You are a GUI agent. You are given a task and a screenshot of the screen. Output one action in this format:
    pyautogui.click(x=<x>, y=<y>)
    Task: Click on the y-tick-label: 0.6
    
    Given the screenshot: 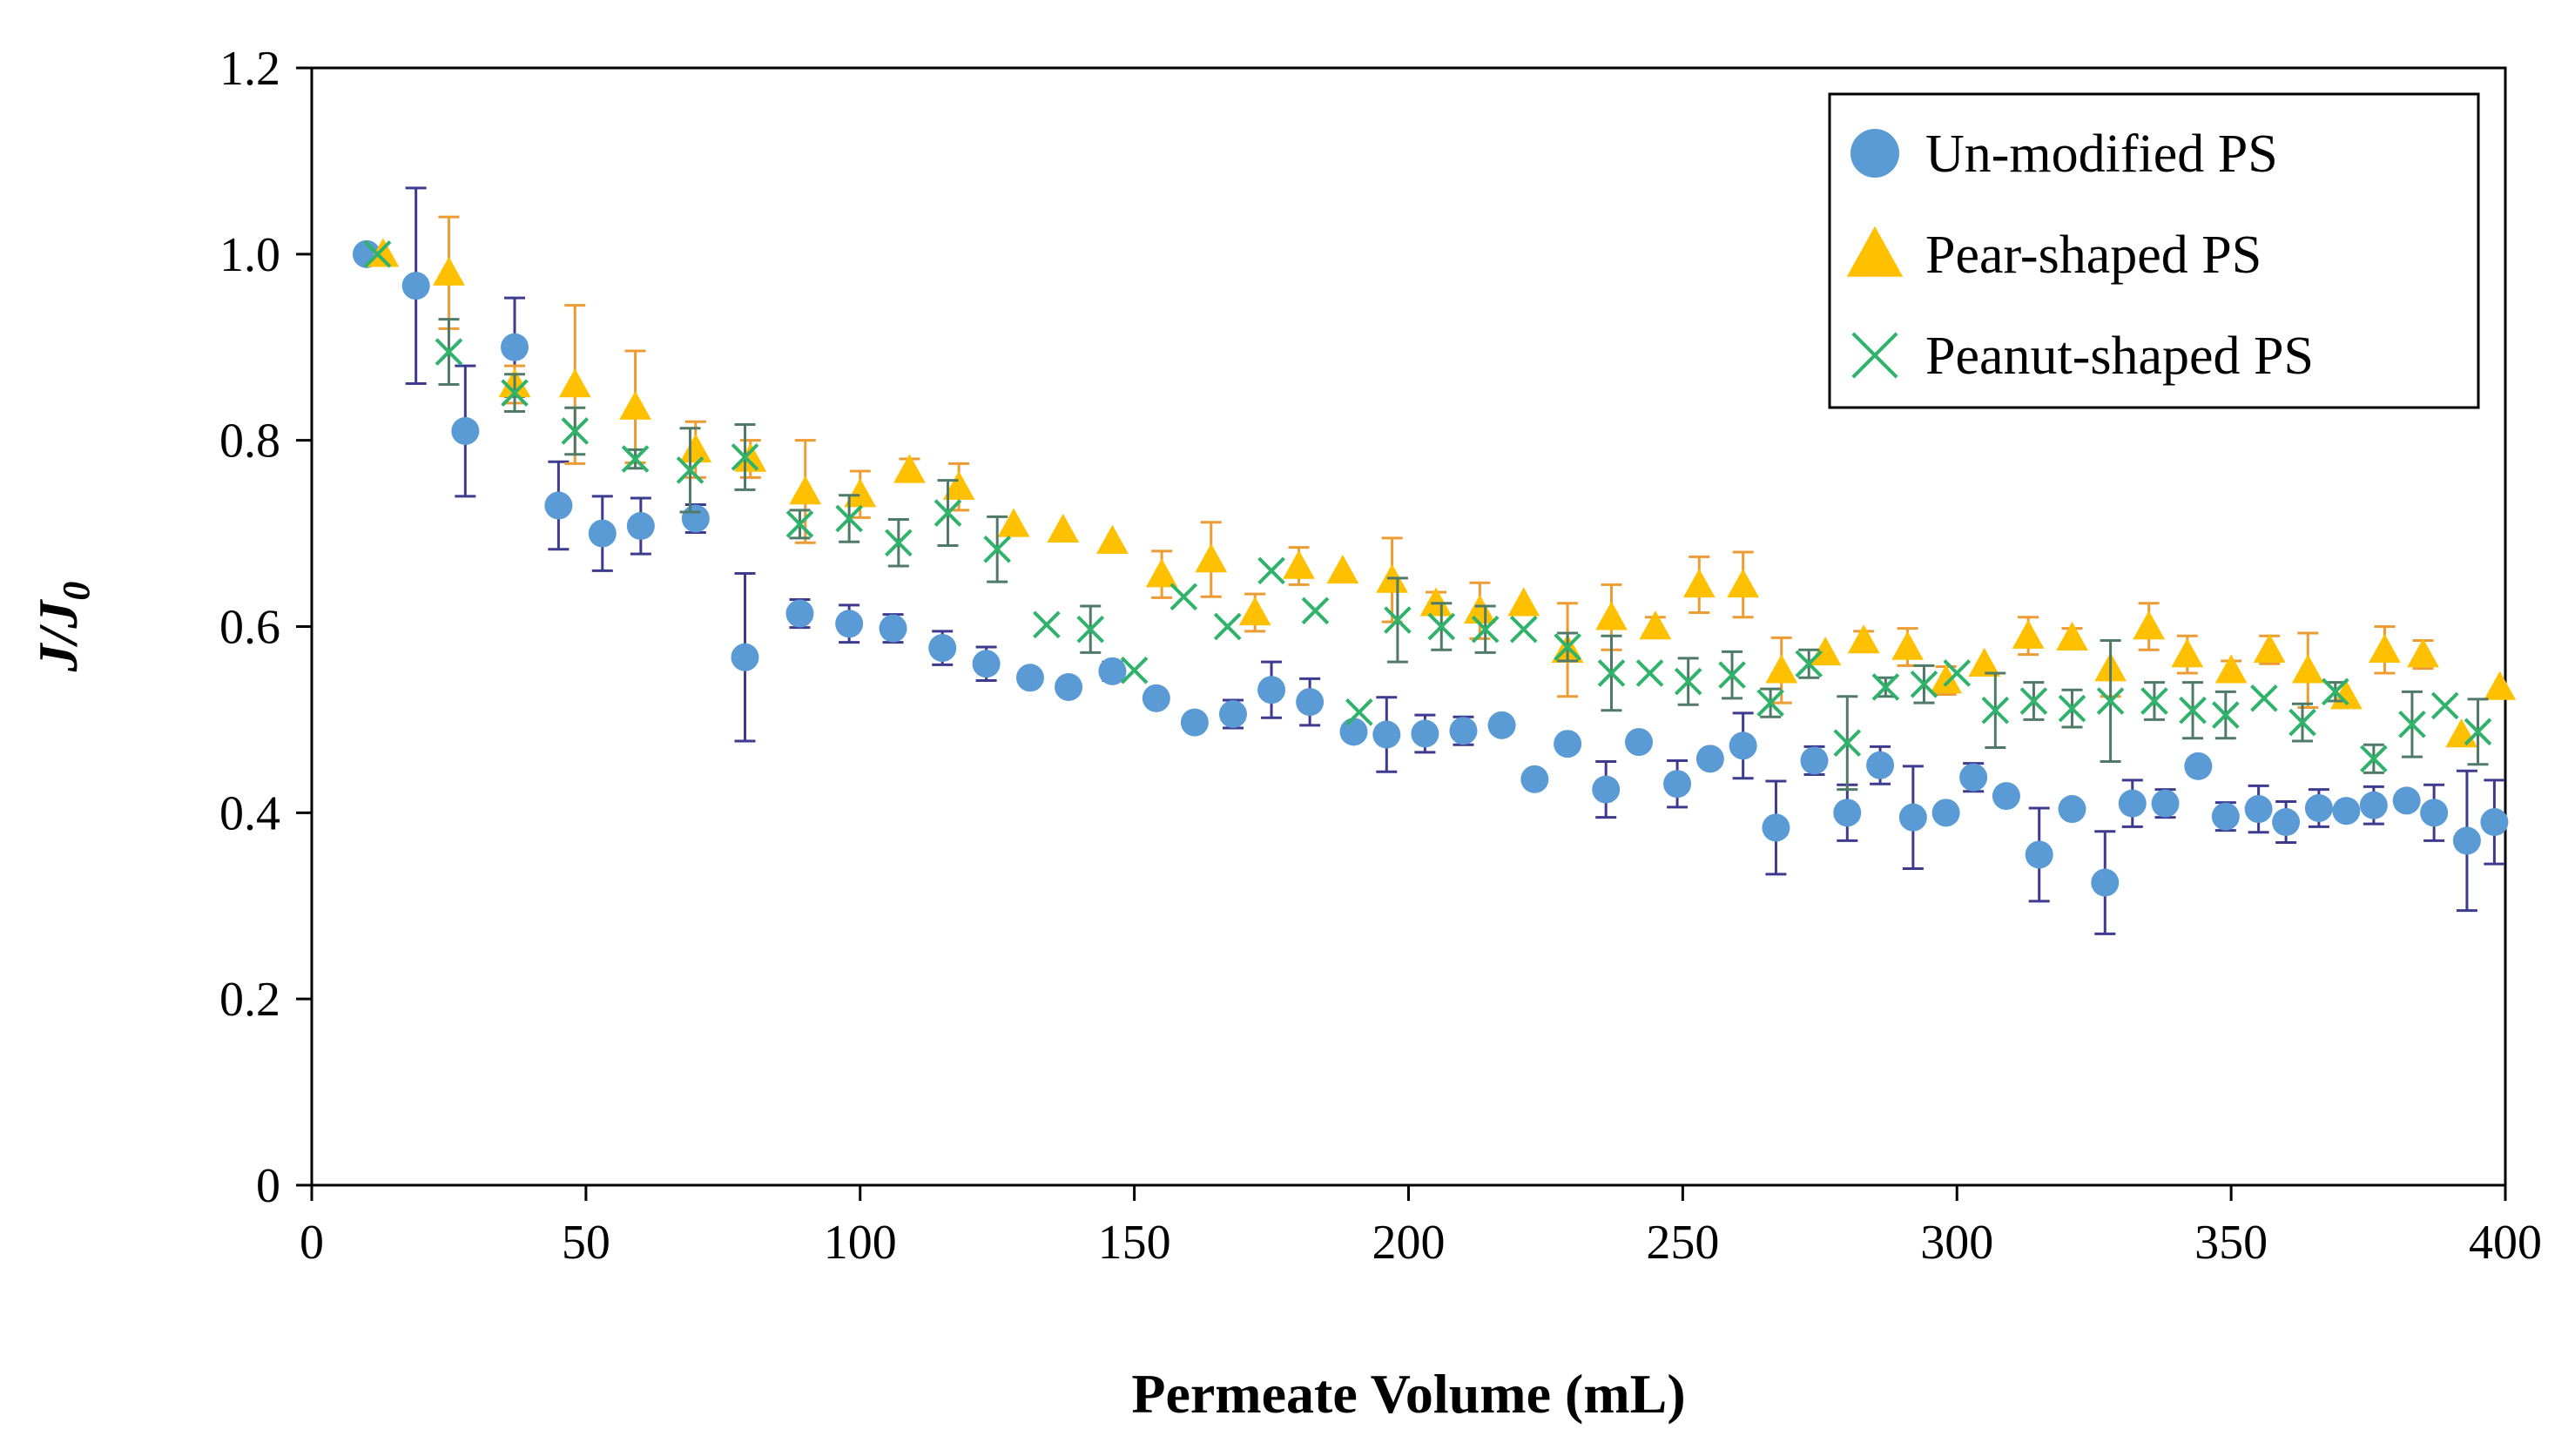 What is the action you would take?
    pyautogui.click(x=250, y=628)
    